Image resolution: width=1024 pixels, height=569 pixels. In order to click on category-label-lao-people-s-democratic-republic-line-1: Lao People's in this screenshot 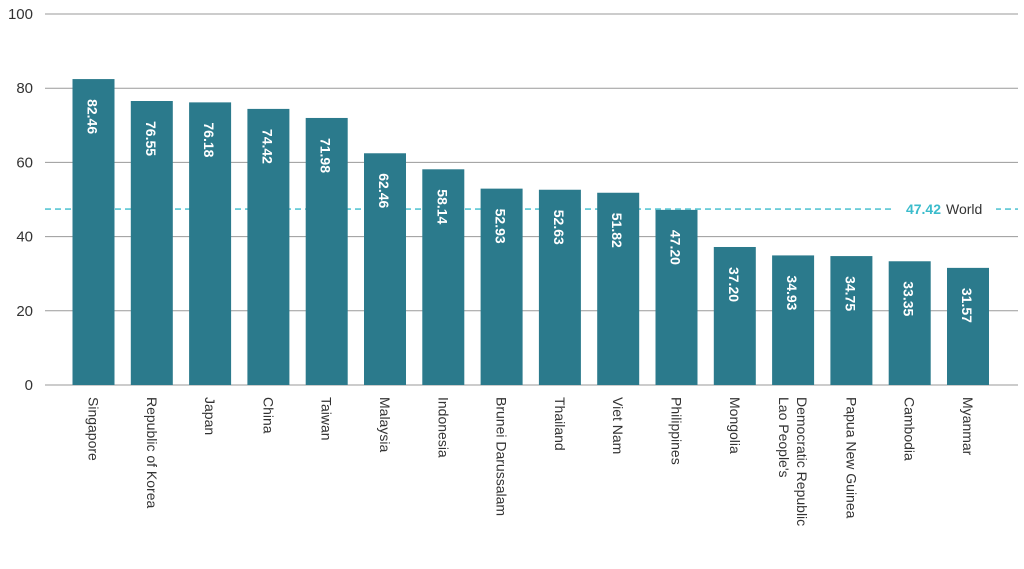, I will do `click(784, 437)`.